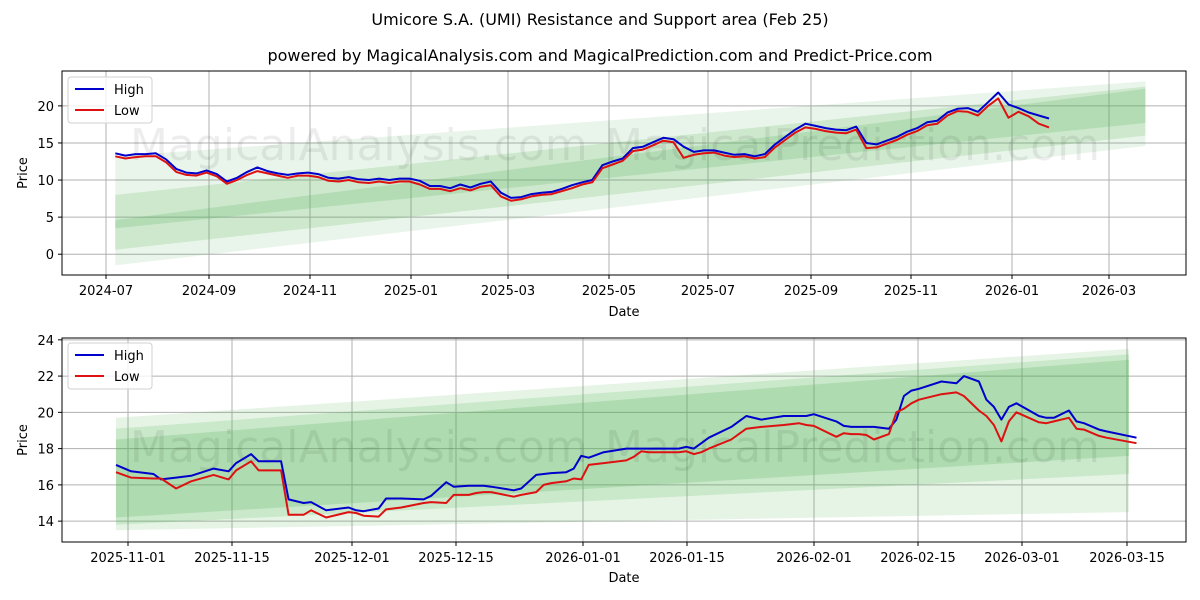 The height and width of the screenshot is (600, 1200). Describe the element at coordinates (50, 255) in the screenshot. I see `y-tick-label: 0` at that location.